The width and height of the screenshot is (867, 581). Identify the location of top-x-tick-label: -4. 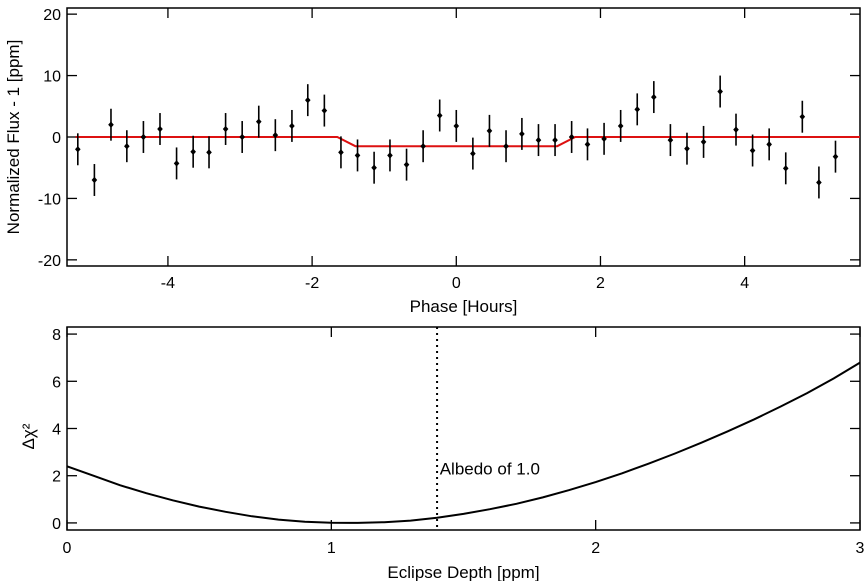
(168, 283).